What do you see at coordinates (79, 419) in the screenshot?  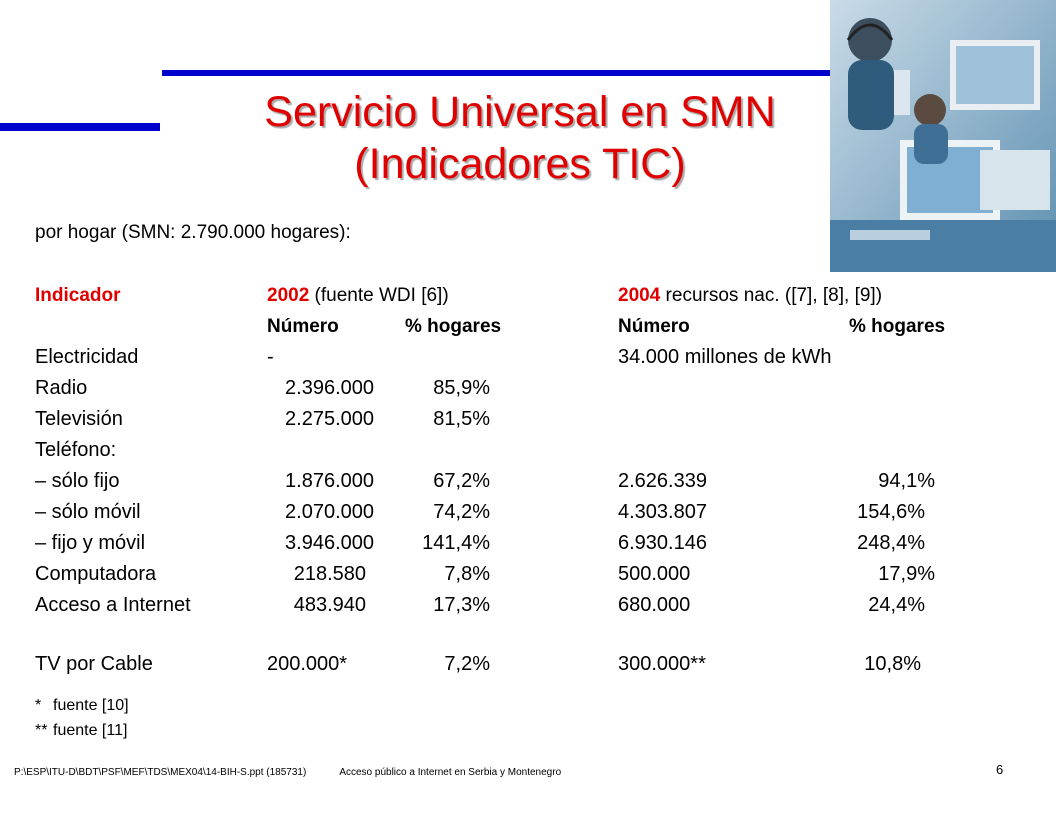 I see `row-label: Televisión` at bounding box center [79, 419].